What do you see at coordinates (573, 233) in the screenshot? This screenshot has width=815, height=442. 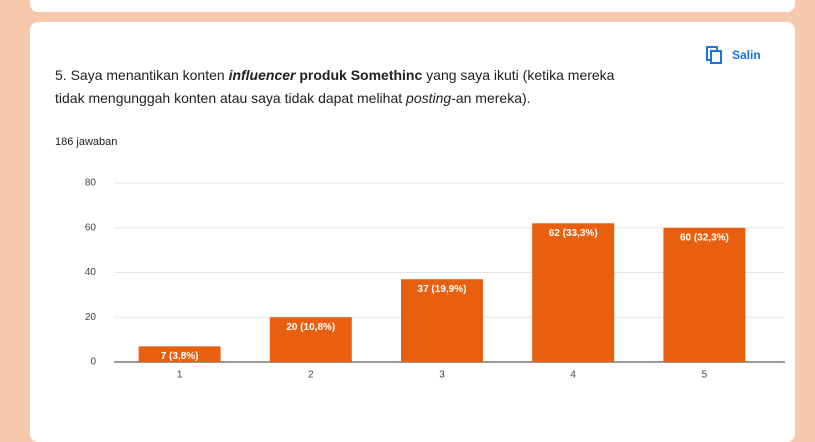 I see `value-label: 62 (33,3%)` at bounding box center [573, 233].